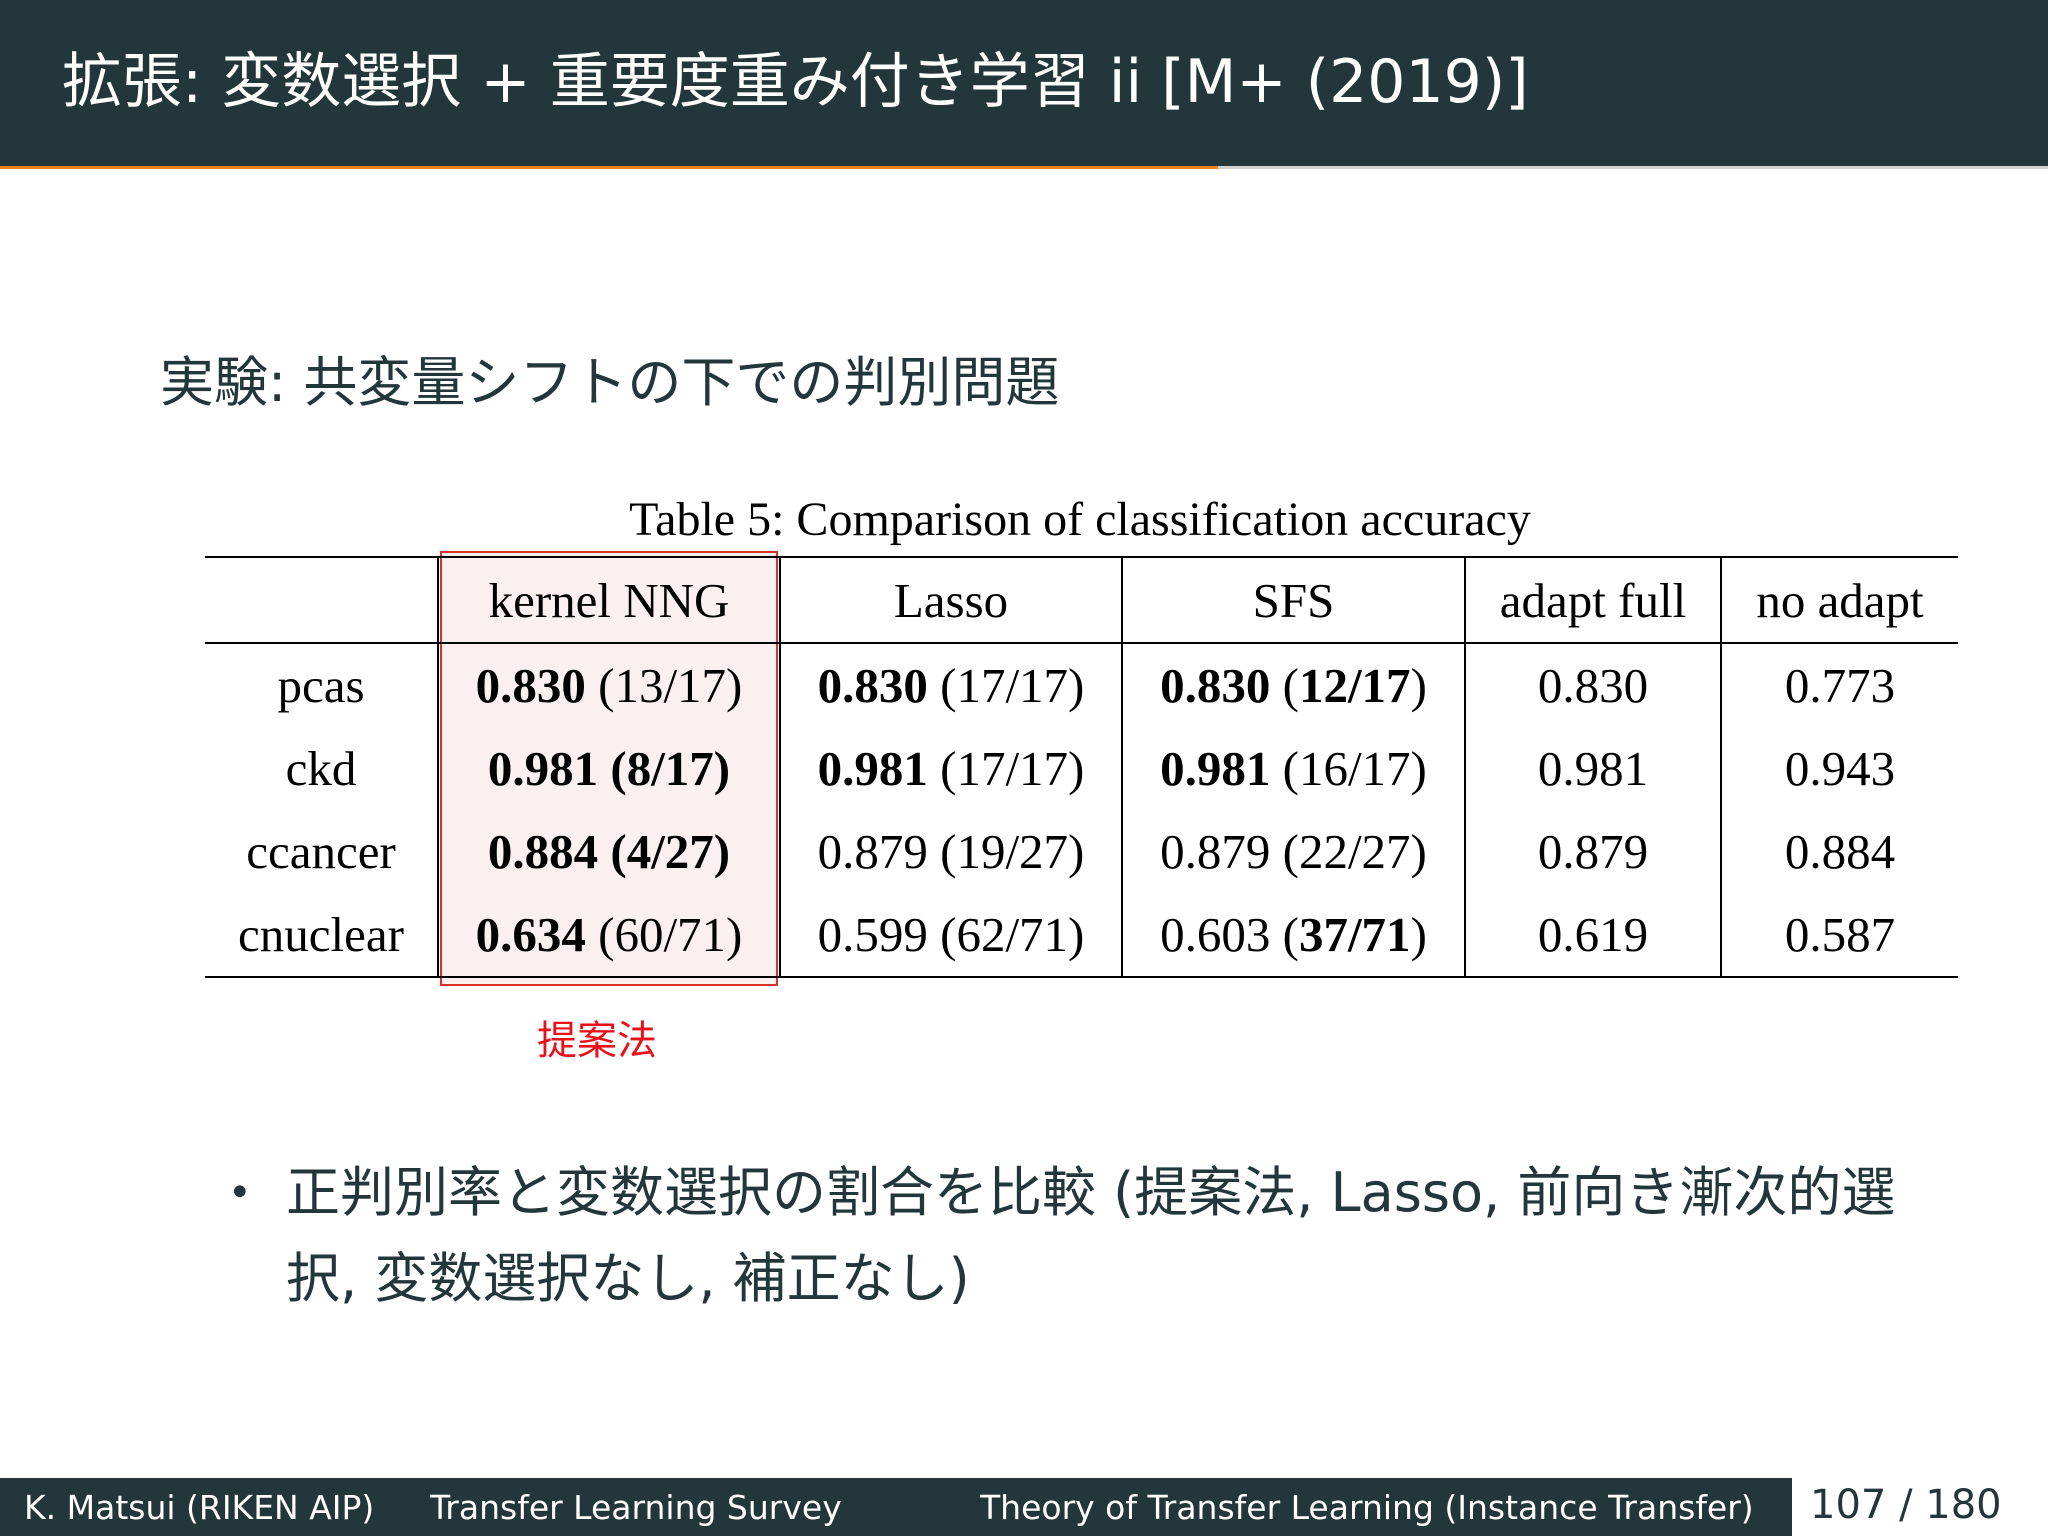 This screenshot has height=1536, width=2048. Describe the element at coordinates (1293, 685) in the screenshot. I see `cell-sfs: 0.830 (12/17)` at that location.